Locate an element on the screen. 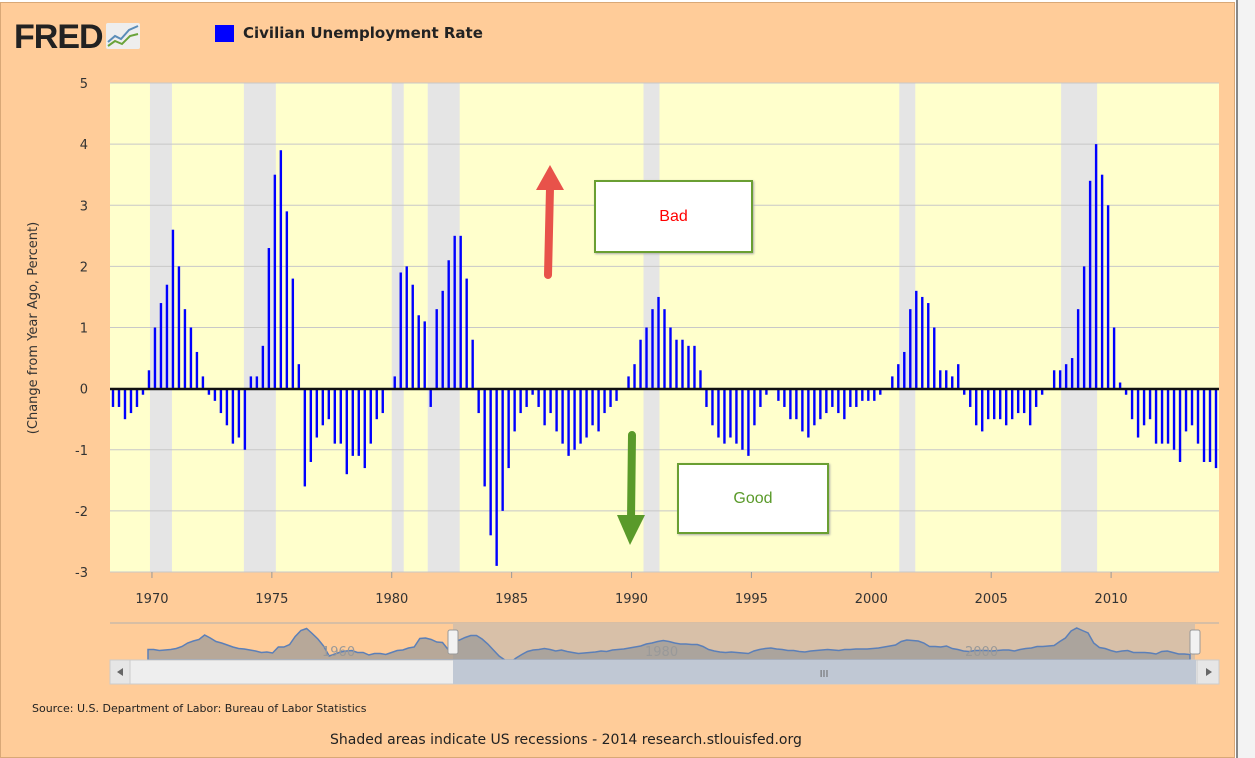 The height and width of the screenshot is (758, 1255). annotation-bad-text: Bad is located at coordinates (673, 216).